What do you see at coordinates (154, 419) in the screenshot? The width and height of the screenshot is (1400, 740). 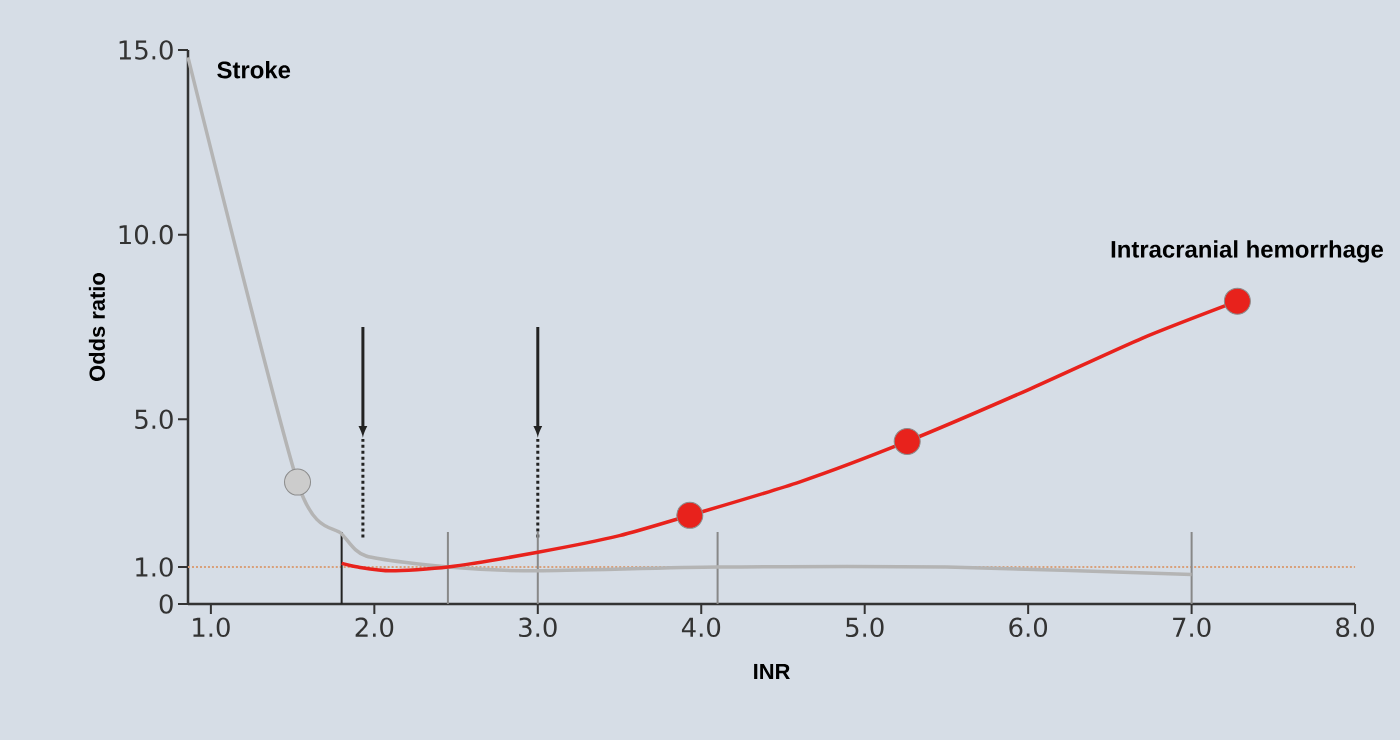 I see `y-tick-label: 5.0` at bounding box center [154, 419].